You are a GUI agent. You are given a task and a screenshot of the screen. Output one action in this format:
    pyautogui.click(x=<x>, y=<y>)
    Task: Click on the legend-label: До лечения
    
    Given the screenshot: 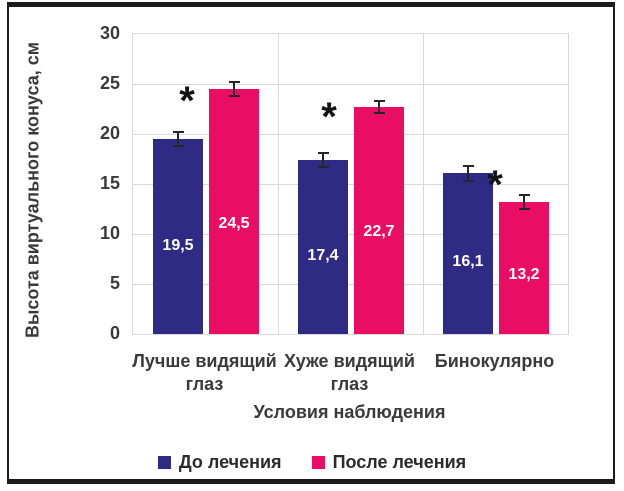 What is the action you would take?
    pyautogui.click(x=230, y=462)
    